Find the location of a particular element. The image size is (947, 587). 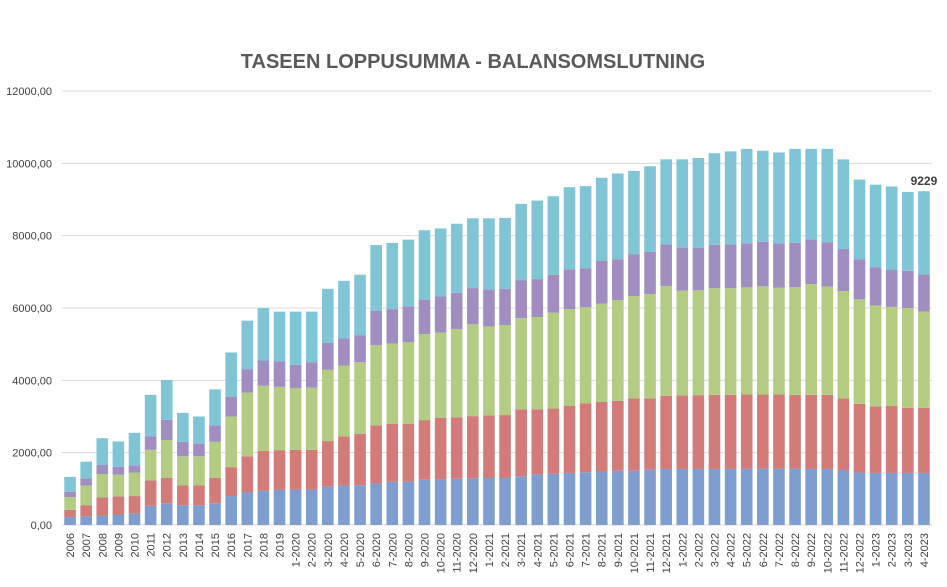

x-tick-label: 11-2020 is located at coordinates (458, 553).